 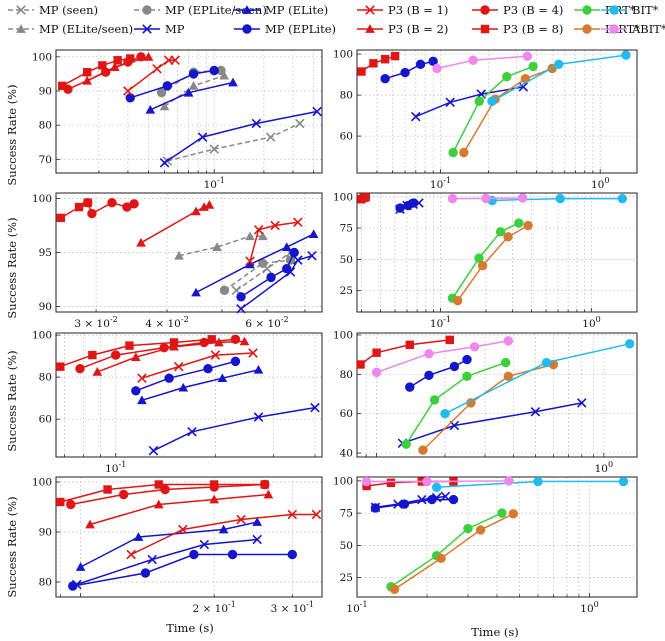 I want to click on panel-row4-left: 80 90 100 2 × 10-1 3 × 10-1, so click(x=177, y=545).